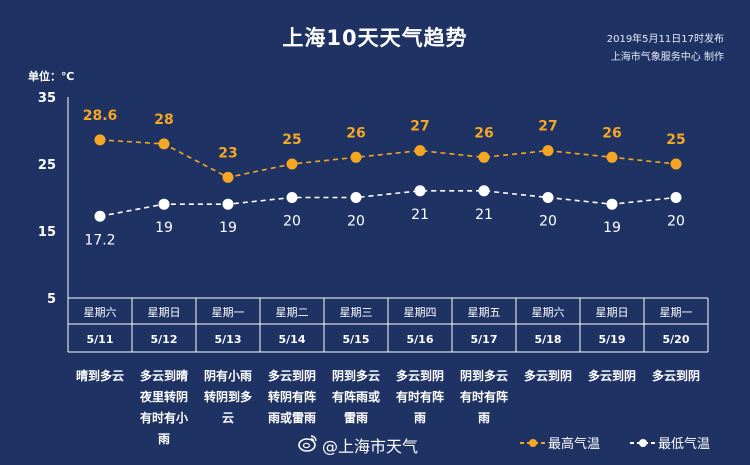 The image size is (750, 465). What do you see at coordinates (676, 339) in the screenshot?
I see `date-label: 5/20` at bounding box center [676, 339].